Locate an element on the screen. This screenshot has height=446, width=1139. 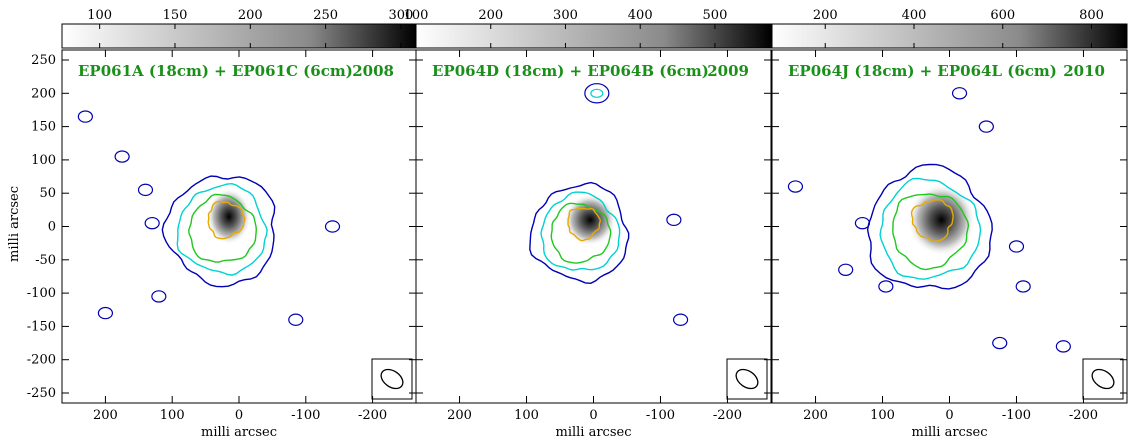
panel-year: 2010 is located at coordinates (1084, 71).